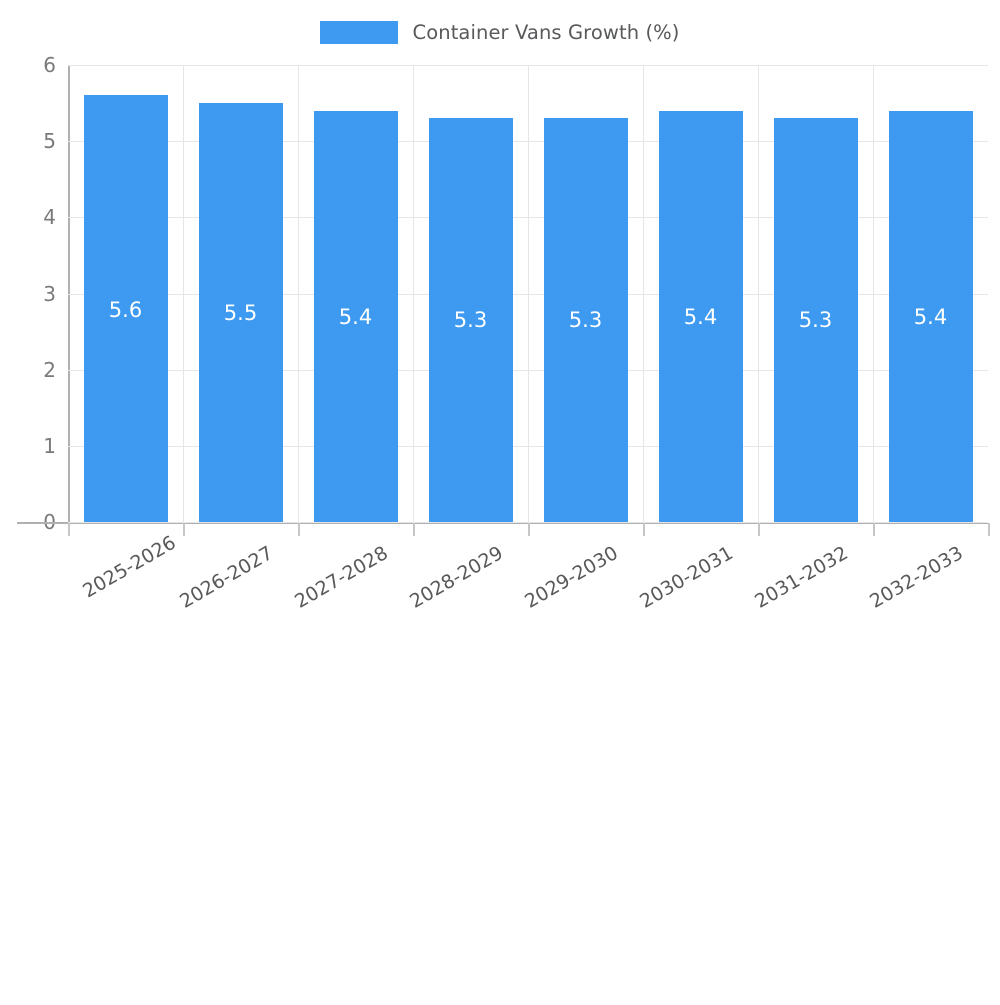  What do you see at coordinates (49, 65) in the screenshot?
I see `y-axis-tick-label: 6` at bounding box center [49, 65].